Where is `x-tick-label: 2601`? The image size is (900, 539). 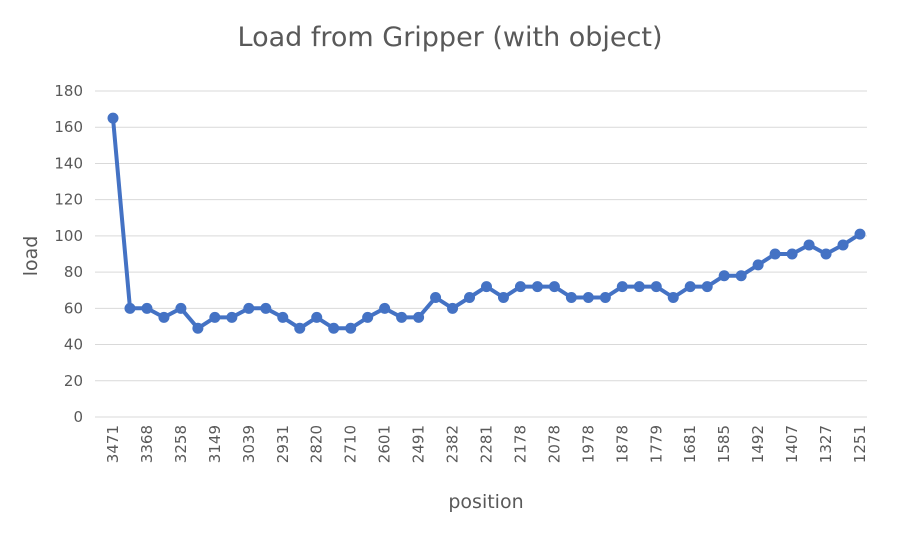 x-tick-label: 2601 is located at coordinates (385, 444).